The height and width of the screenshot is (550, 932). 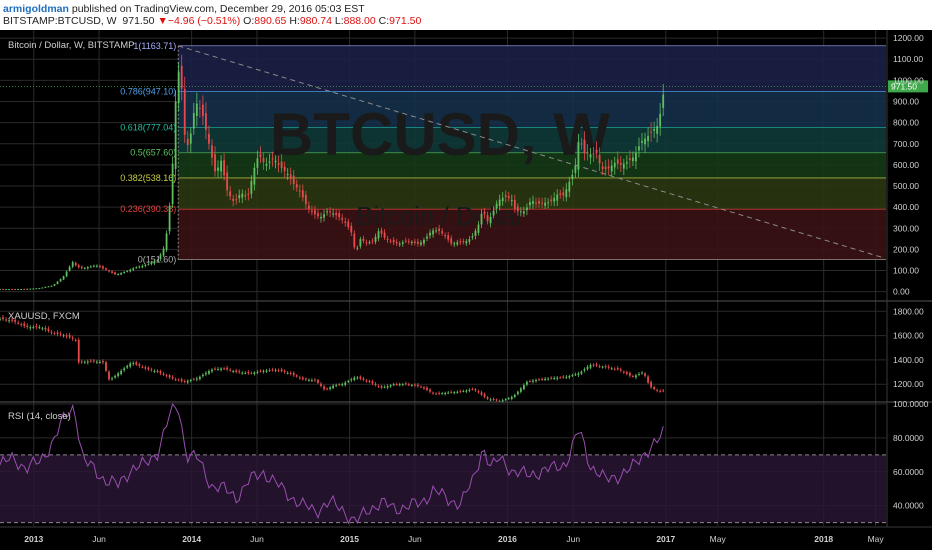 I want to click on open-label: O:, so click(x=249, y=21).